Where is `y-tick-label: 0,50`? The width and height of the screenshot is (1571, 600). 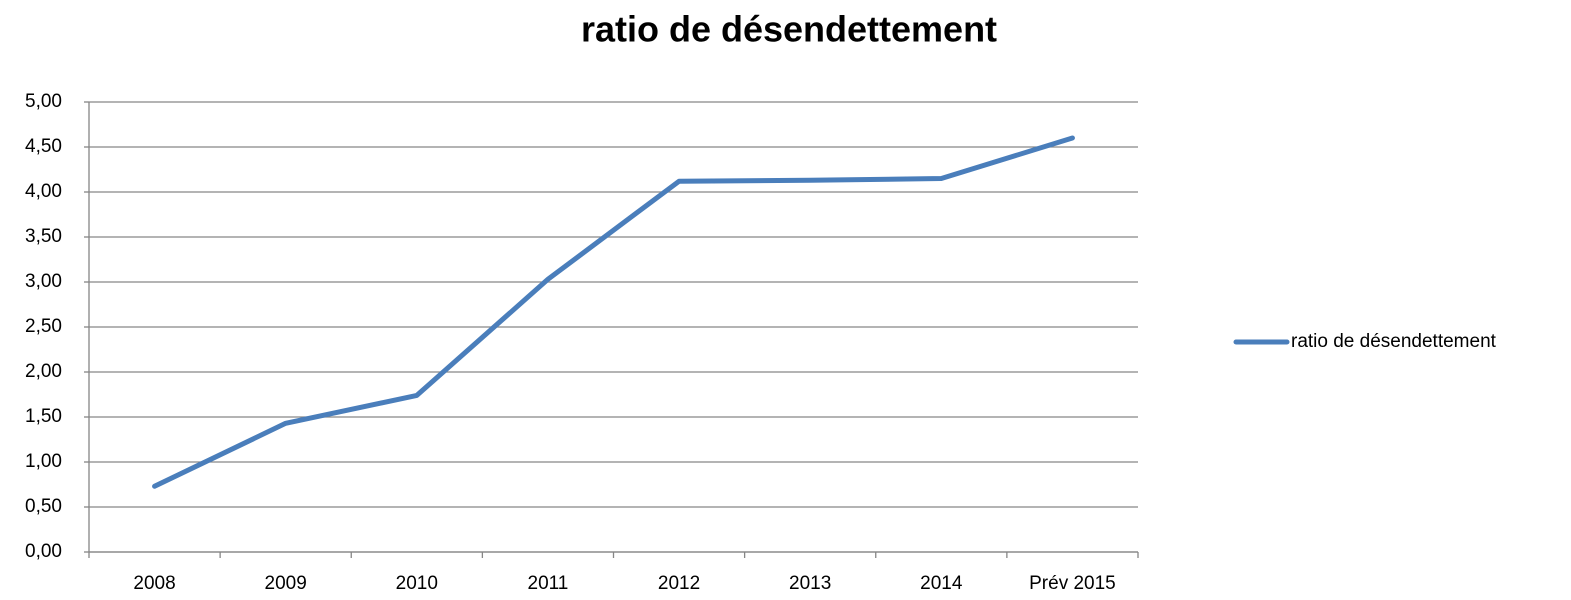
y-tick-label: 0,50 is located at coordinates (43, 506).